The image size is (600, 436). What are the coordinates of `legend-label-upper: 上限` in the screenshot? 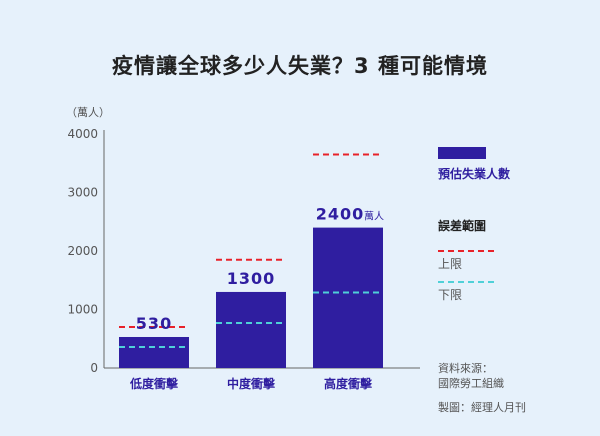 It's located at (450, 264).